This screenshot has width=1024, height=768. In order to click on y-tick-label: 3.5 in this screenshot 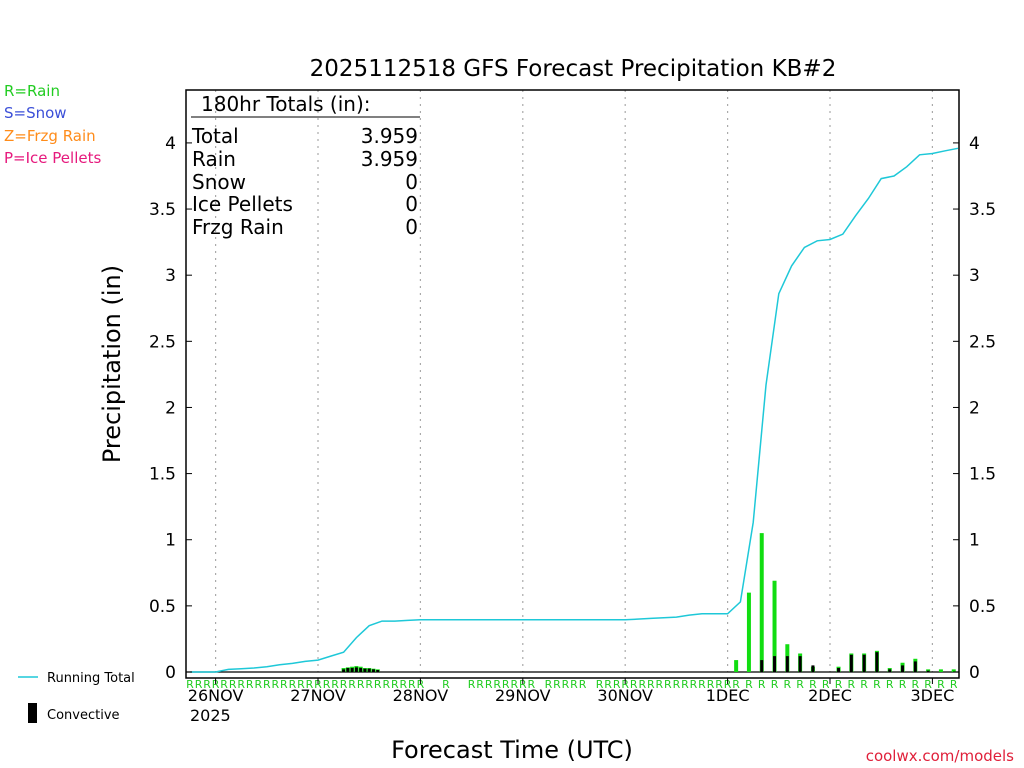, I will do `click(982, 210)`.